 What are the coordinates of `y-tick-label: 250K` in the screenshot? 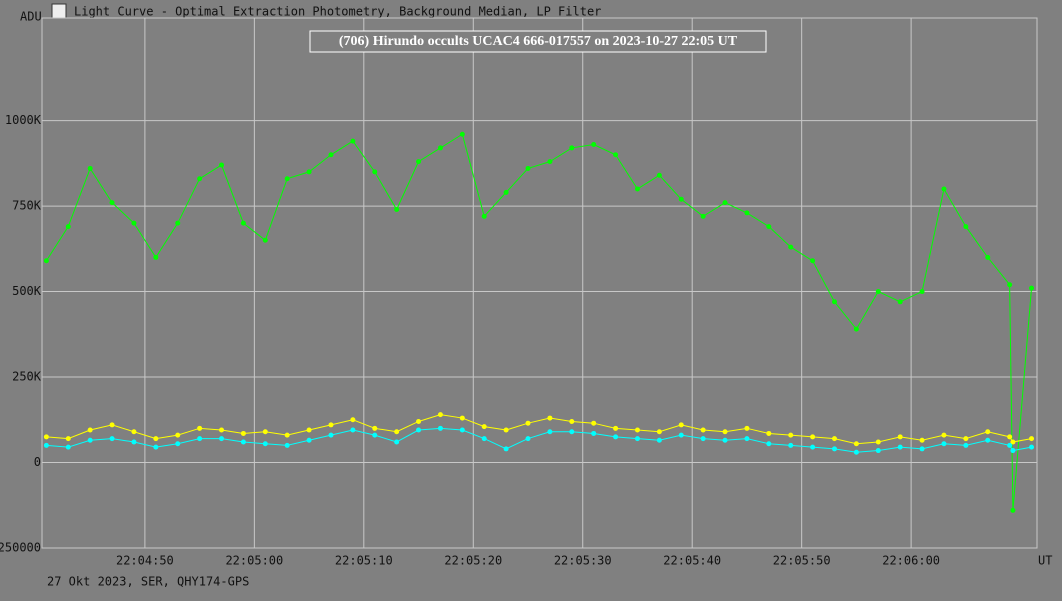 It's located at (27, 377).